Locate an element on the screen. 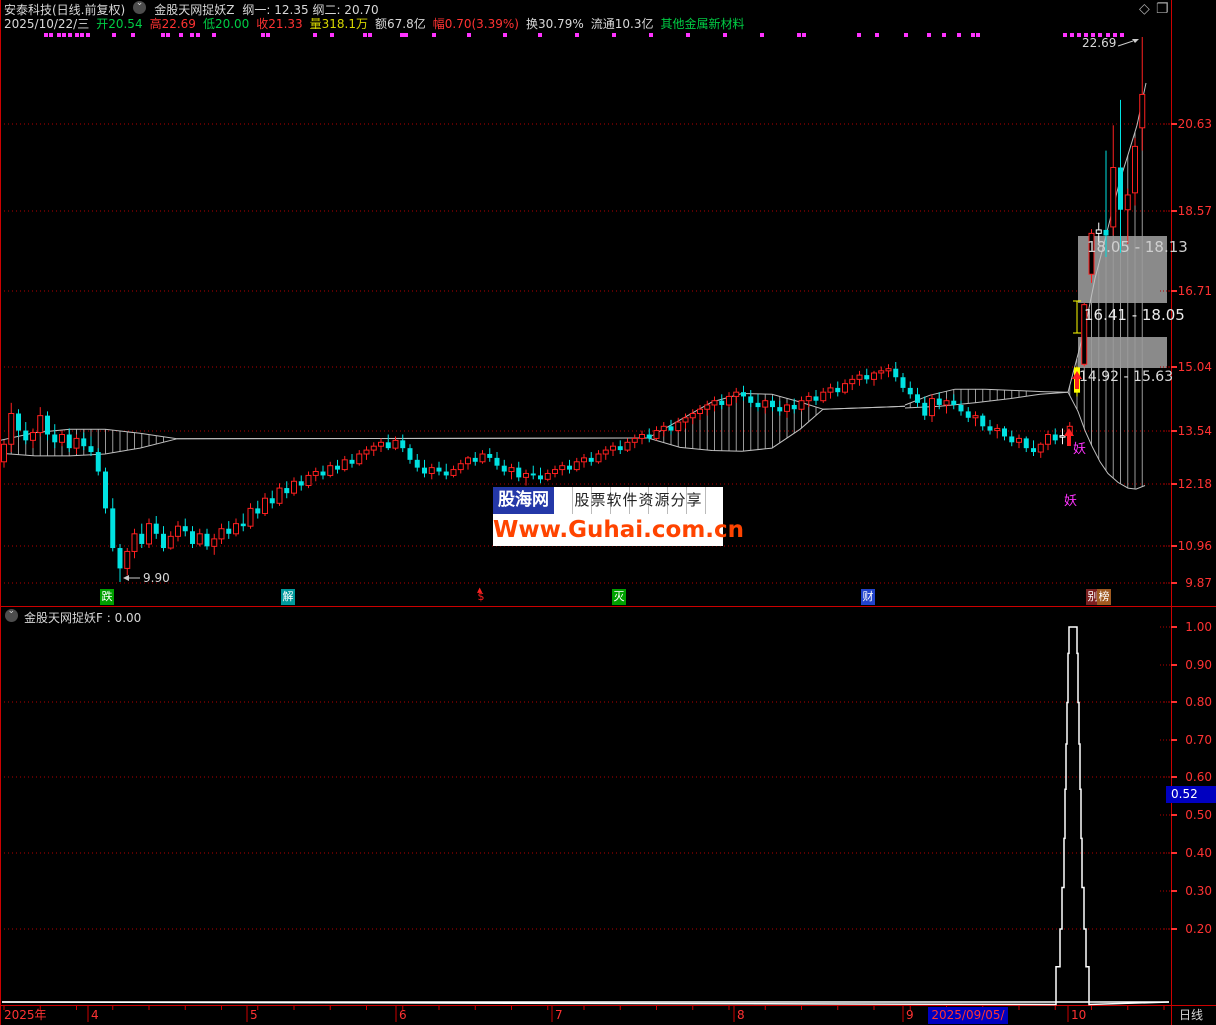 The width and height of the screenshot is (1216, 1025). title-bar: 安泰科技(日线.前复权) 金股天网捉妖Z 纲一: 12.35 纲二: 20.70 is located at coordinates (191, 9).